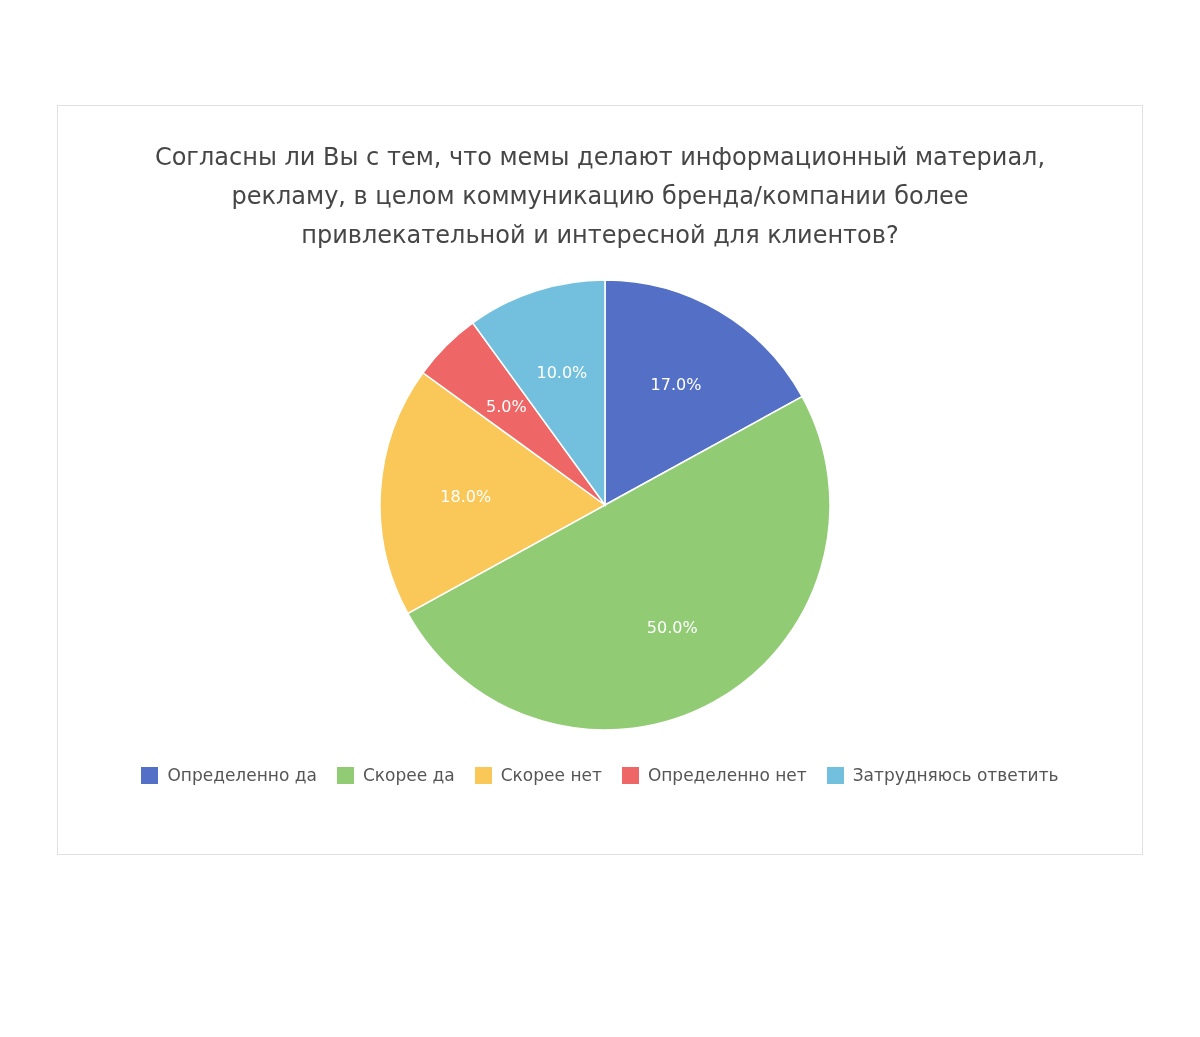 Image resolution: width=1200 pixels, height=1037 pixels. Describe the element at coordinates (672, 627) in the screenshot. I see `data-label: 50.0%` at that location.